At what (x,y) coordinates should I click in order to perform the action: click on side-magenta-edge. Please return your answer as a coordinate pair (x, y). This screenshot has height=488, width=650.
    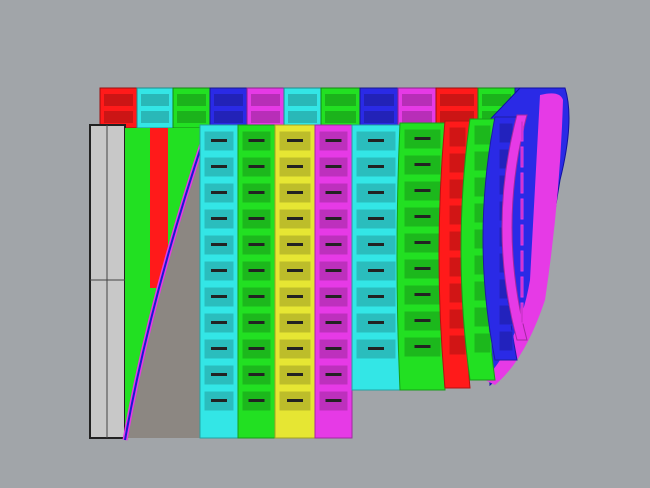
    Looking at the image, I should click on (524, 239).